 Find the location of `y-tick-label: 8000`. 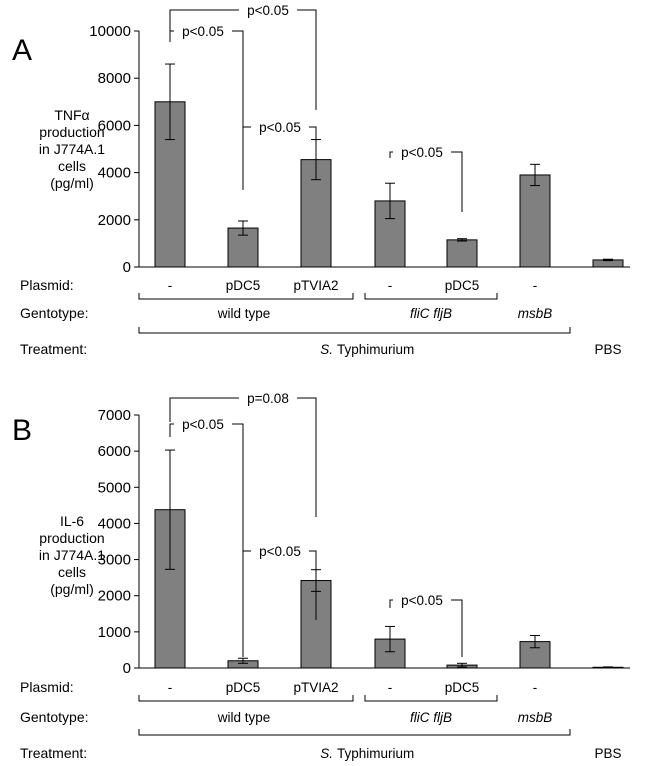

y-tick-label: 8000 is located at coordinates (114, 78).